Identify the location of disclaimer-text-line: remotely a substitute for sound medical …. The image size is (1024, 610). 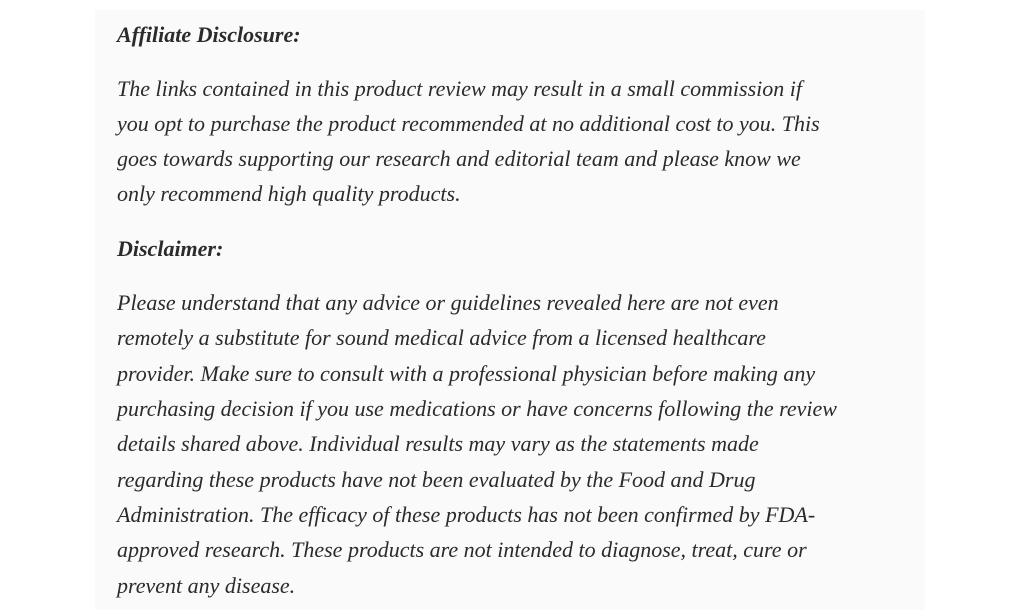
(441, 337).